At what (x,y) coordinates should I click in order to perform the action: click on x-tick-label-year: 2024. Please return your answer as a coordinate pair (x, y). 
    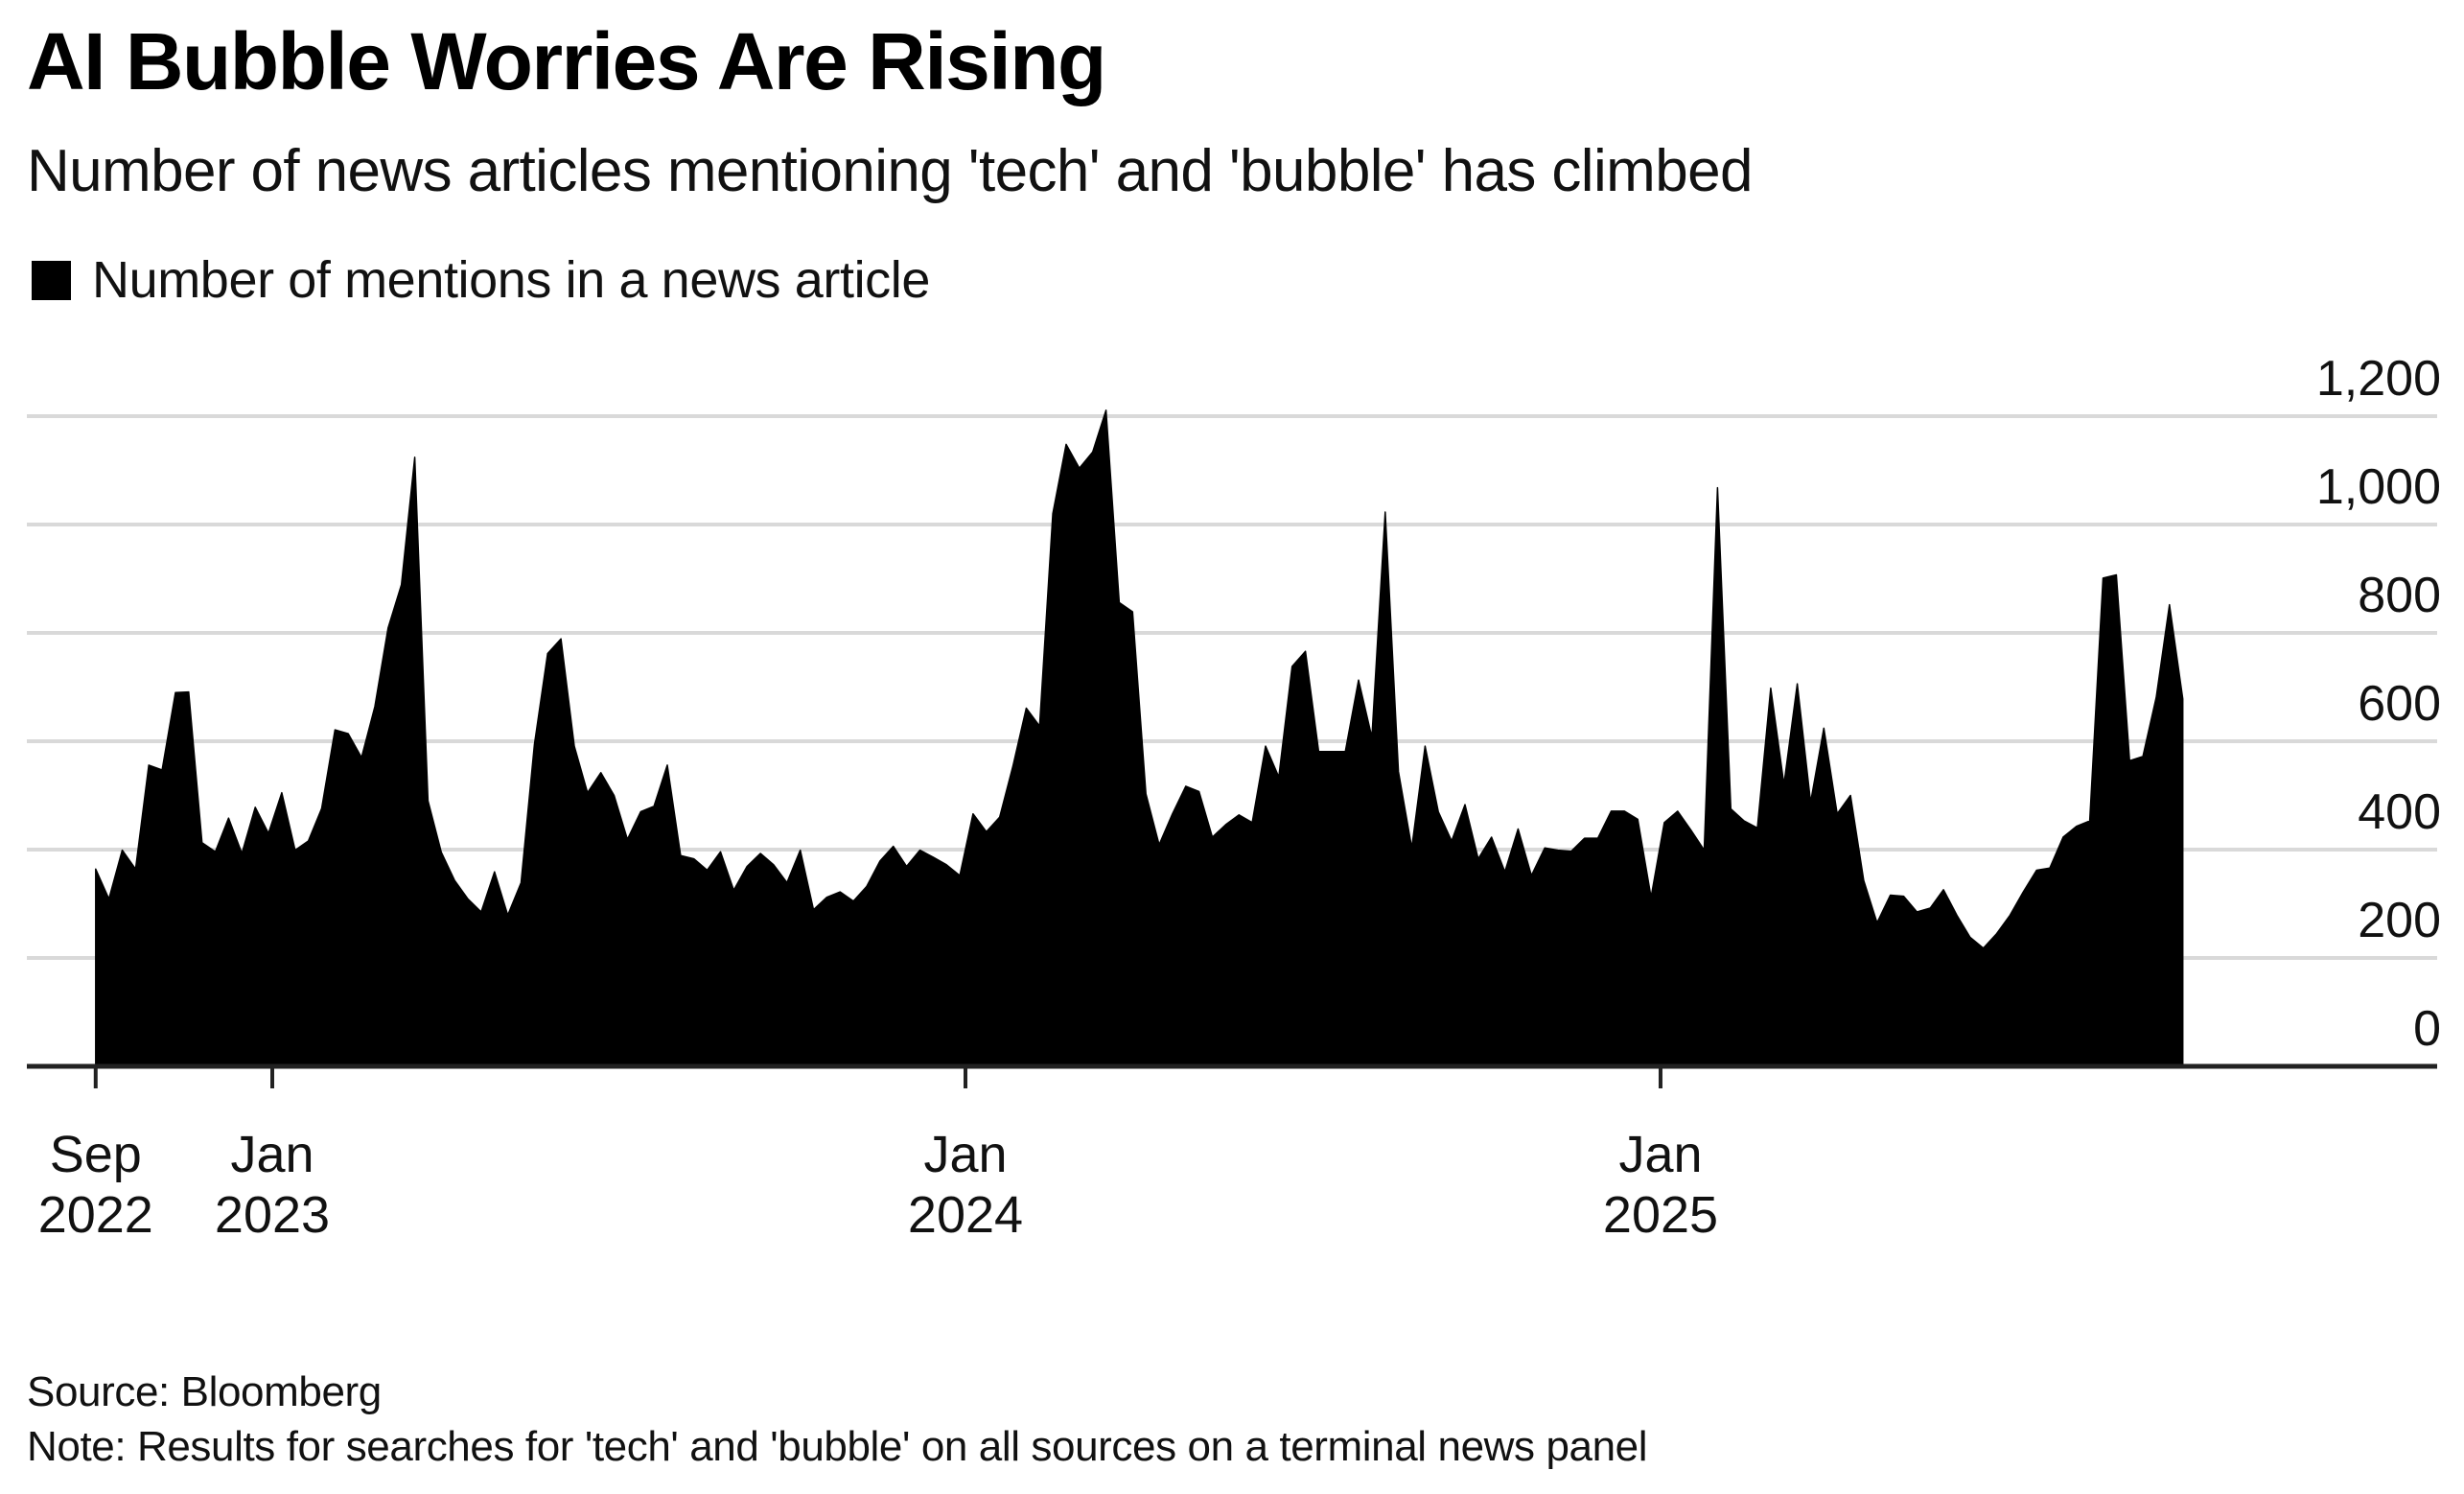
    Looking at the image, I should click on (966, 1215).